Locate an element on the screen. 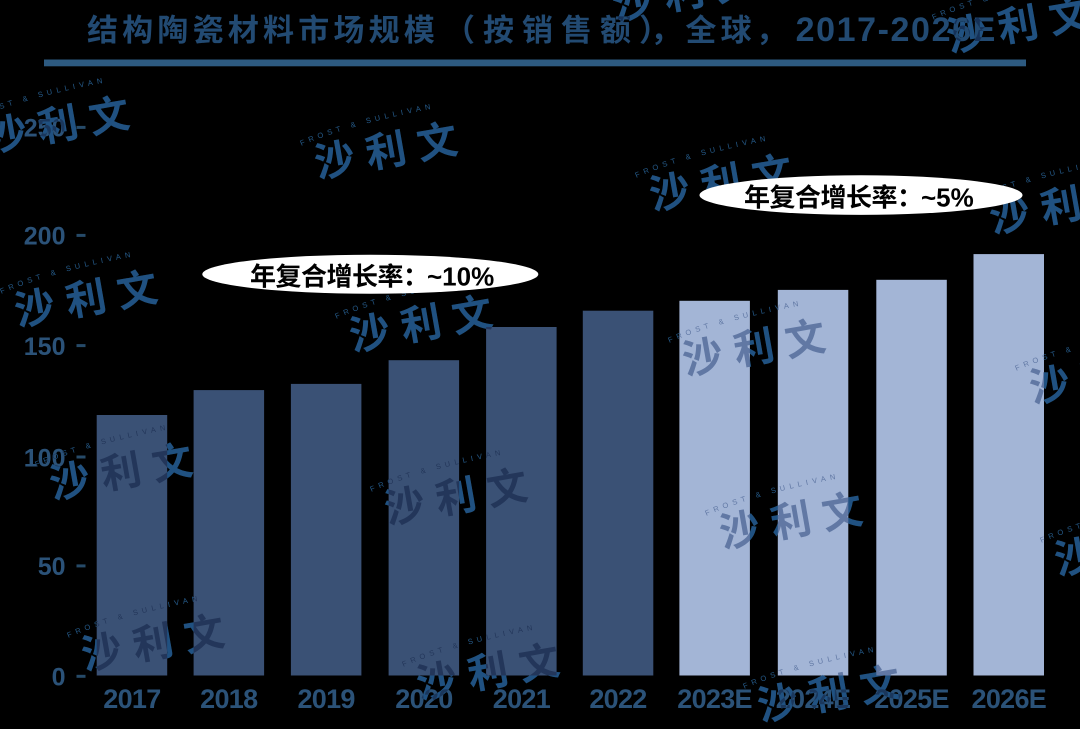  svg-text: 2026E is located at coordinates (1009, 699).